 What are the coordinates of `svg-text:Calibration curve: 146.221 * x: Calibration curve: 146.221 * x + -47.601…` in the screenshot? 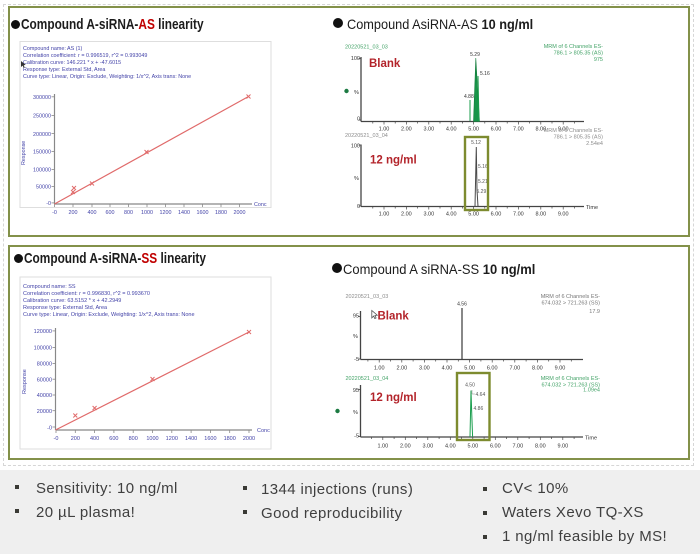 It's located at (72, 63).